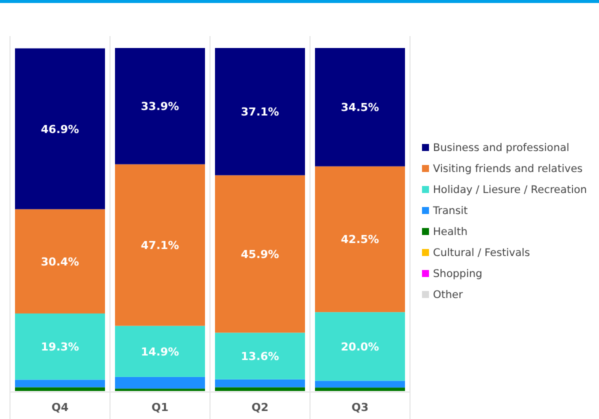 The width and height of the screenshot is (599, 419). I want to click on data-label: 33.9%, so click(160, 107).